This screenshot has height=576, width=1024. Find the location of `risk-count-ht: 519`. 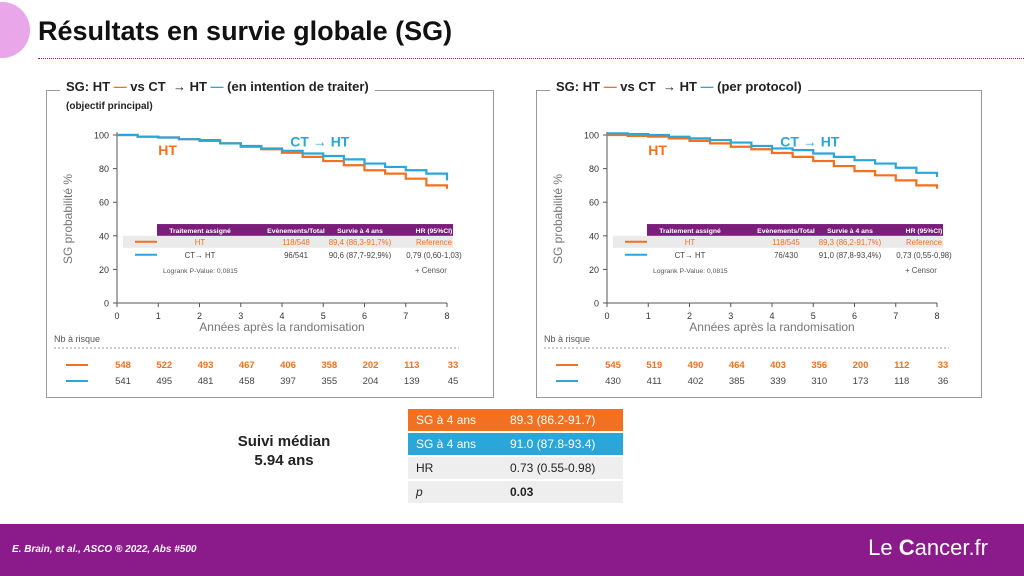

risk-count-ht: 519 is located at coordinates (654, 365).